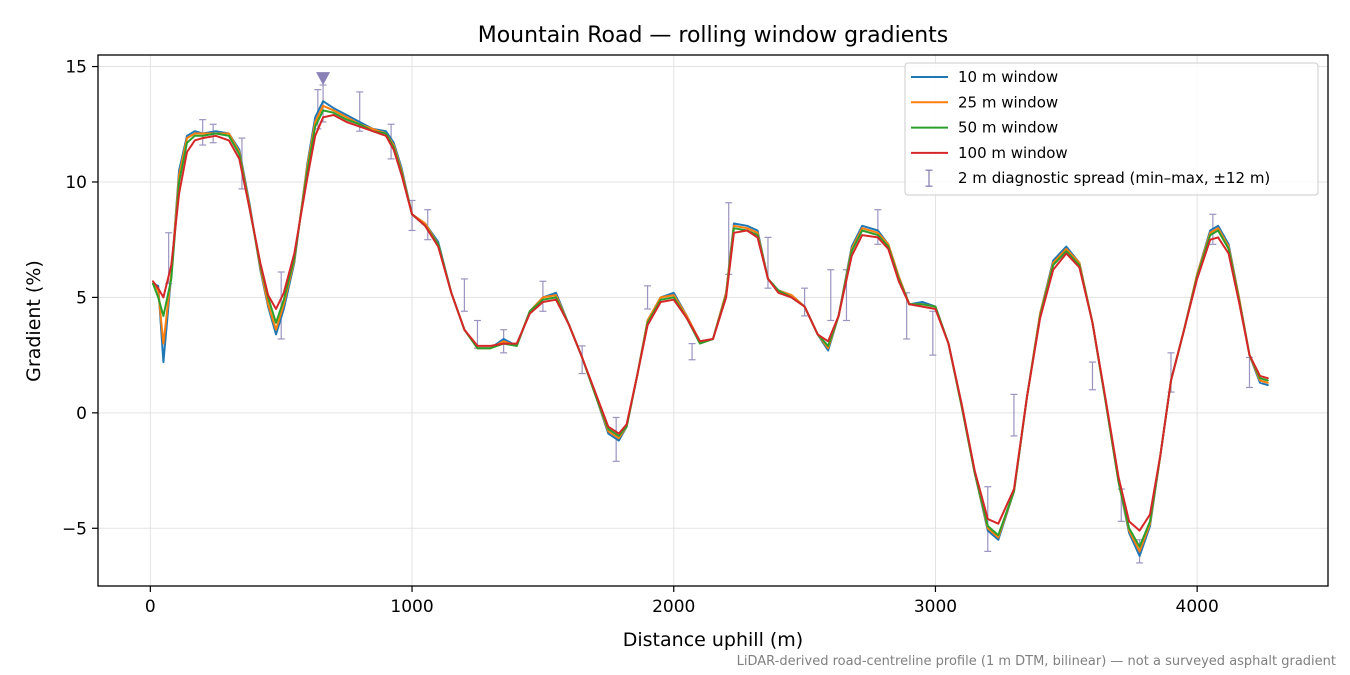  Describe the element at coordinates (673, 607) in the screenshot. I see `x-tick-label: 2000` at that location.